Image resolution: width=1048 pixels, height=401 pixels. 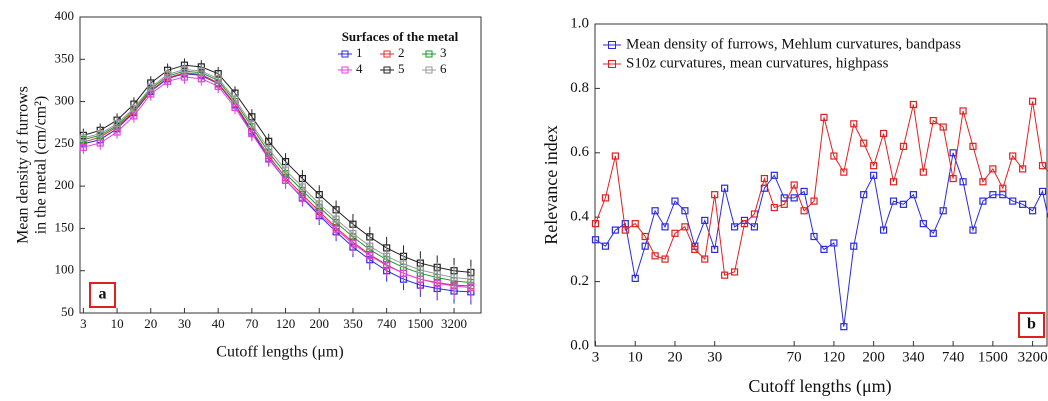 What do you see at coordinates (400, 36) in the screenshot?
I see `legend-title: Surfaces of the metal` at bounding box center [400, 36].